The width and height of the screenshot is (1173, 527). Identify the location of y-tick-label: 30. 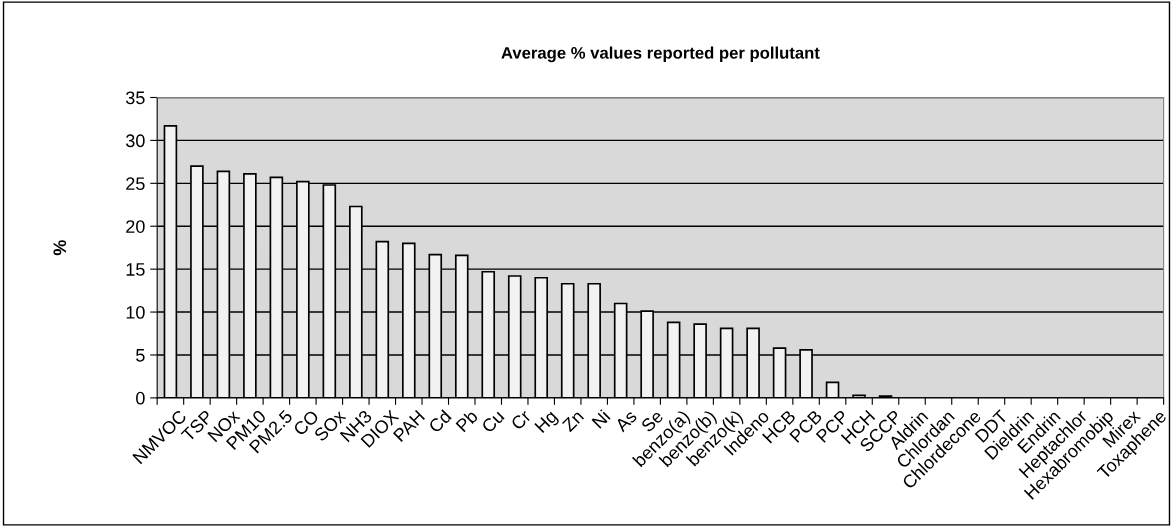
(135, 141).